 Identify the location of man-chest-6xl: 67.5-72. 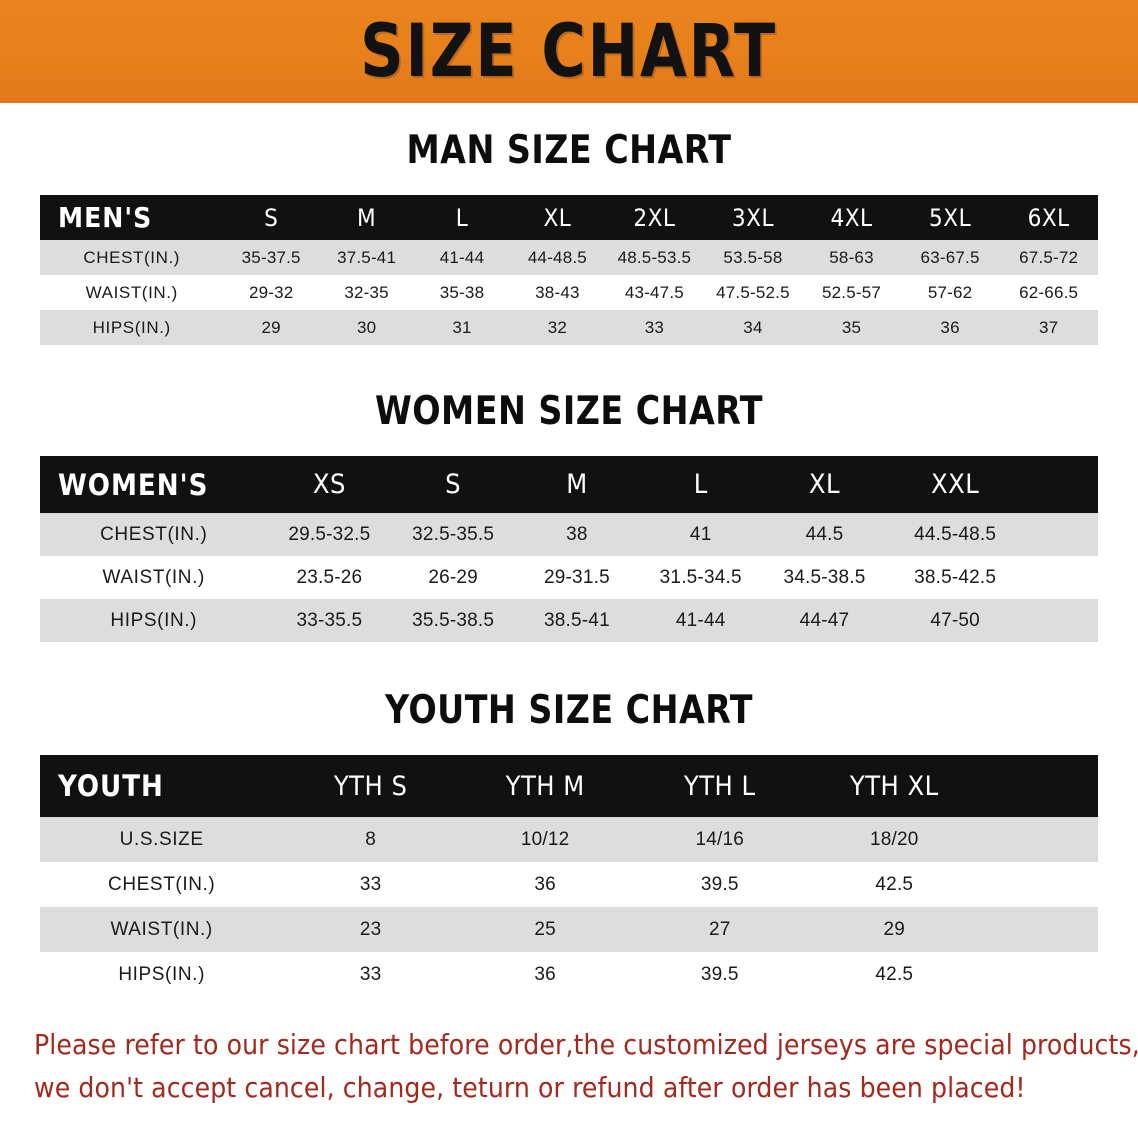
(1049, 257).